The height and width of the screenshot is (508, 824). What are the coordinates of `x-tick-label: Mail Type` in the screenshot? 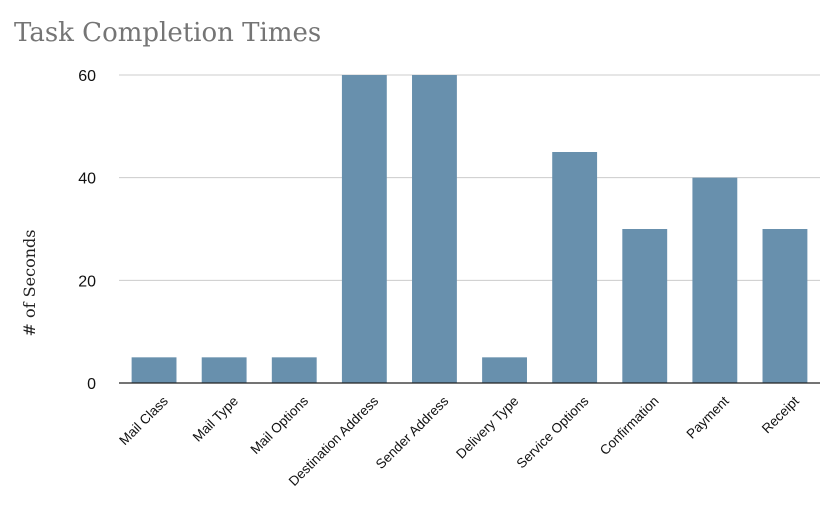 It's located at (215, 418).